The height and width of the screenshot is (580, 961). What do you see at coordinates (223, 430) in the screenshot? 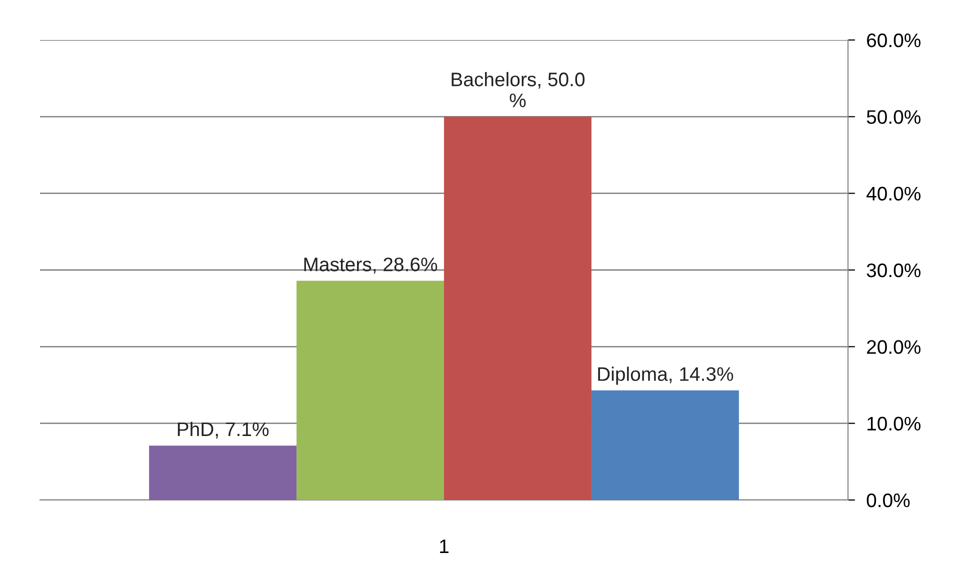
I see `data-label: PhD, 7.1%` at bounding box center [223, 430].